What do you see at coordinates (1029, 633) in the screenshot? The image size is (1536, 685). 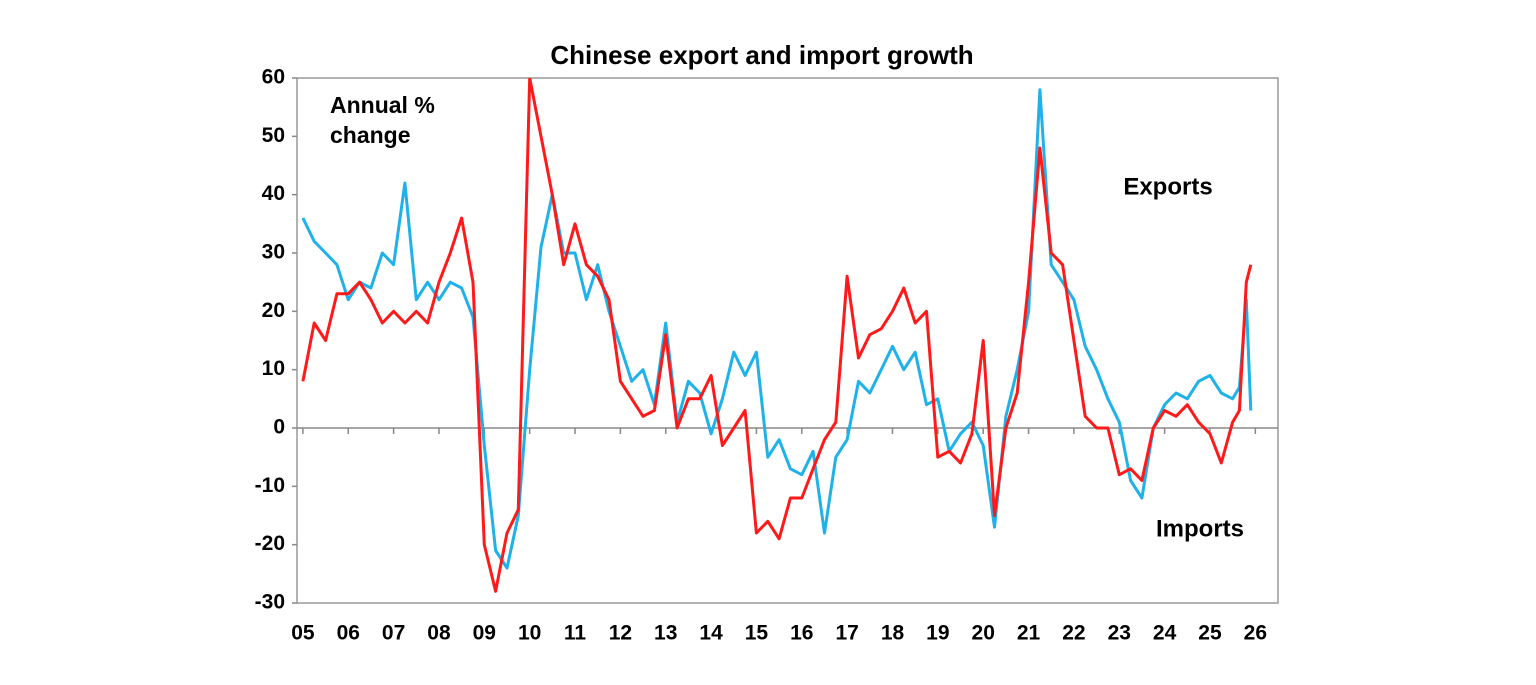 I see `x-tick-label: 21` at bounding box center [1029, 633].